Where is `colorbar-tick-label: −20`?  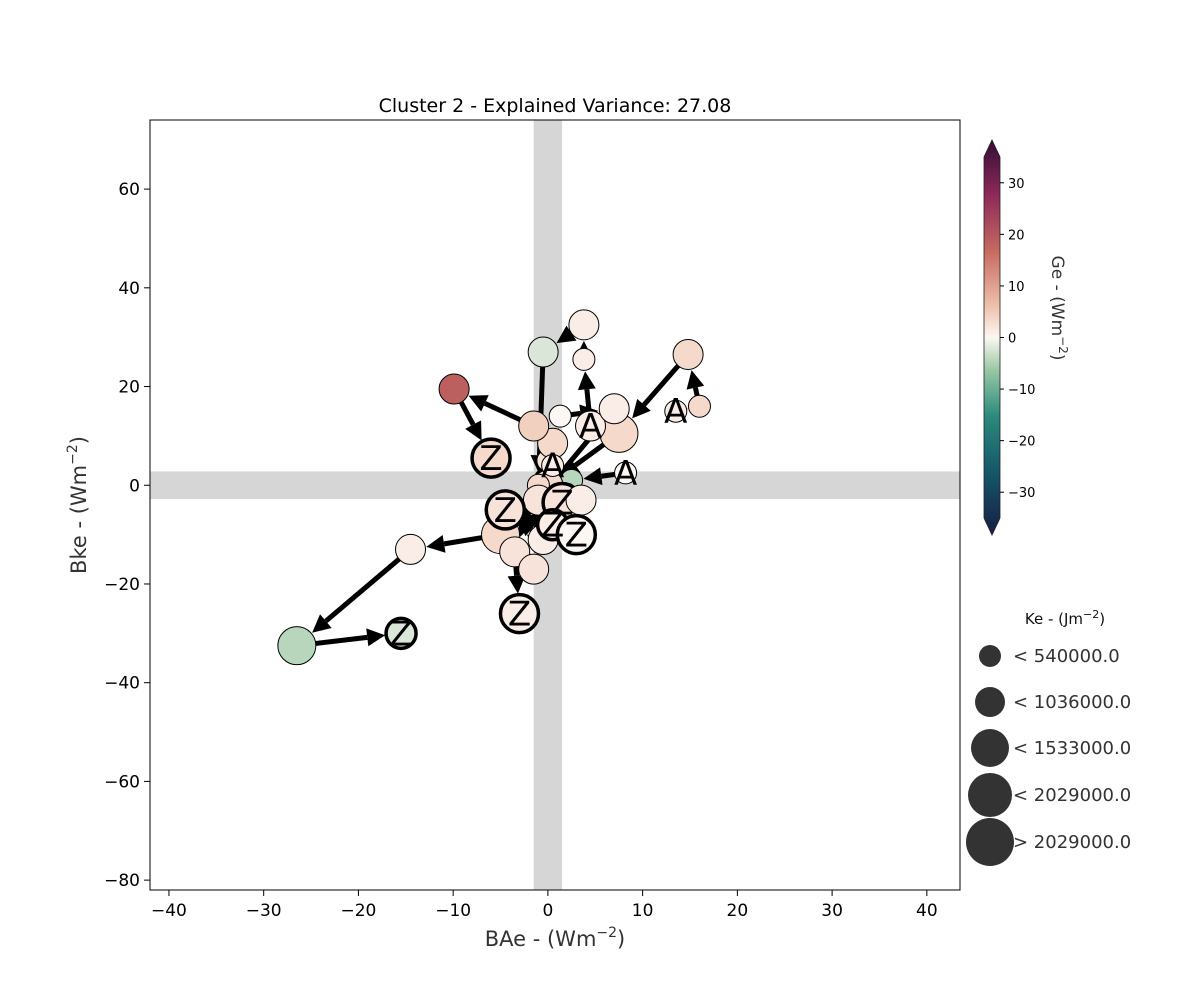
colorbar-tick-label: −20 is located at coordinates (1021, 442).